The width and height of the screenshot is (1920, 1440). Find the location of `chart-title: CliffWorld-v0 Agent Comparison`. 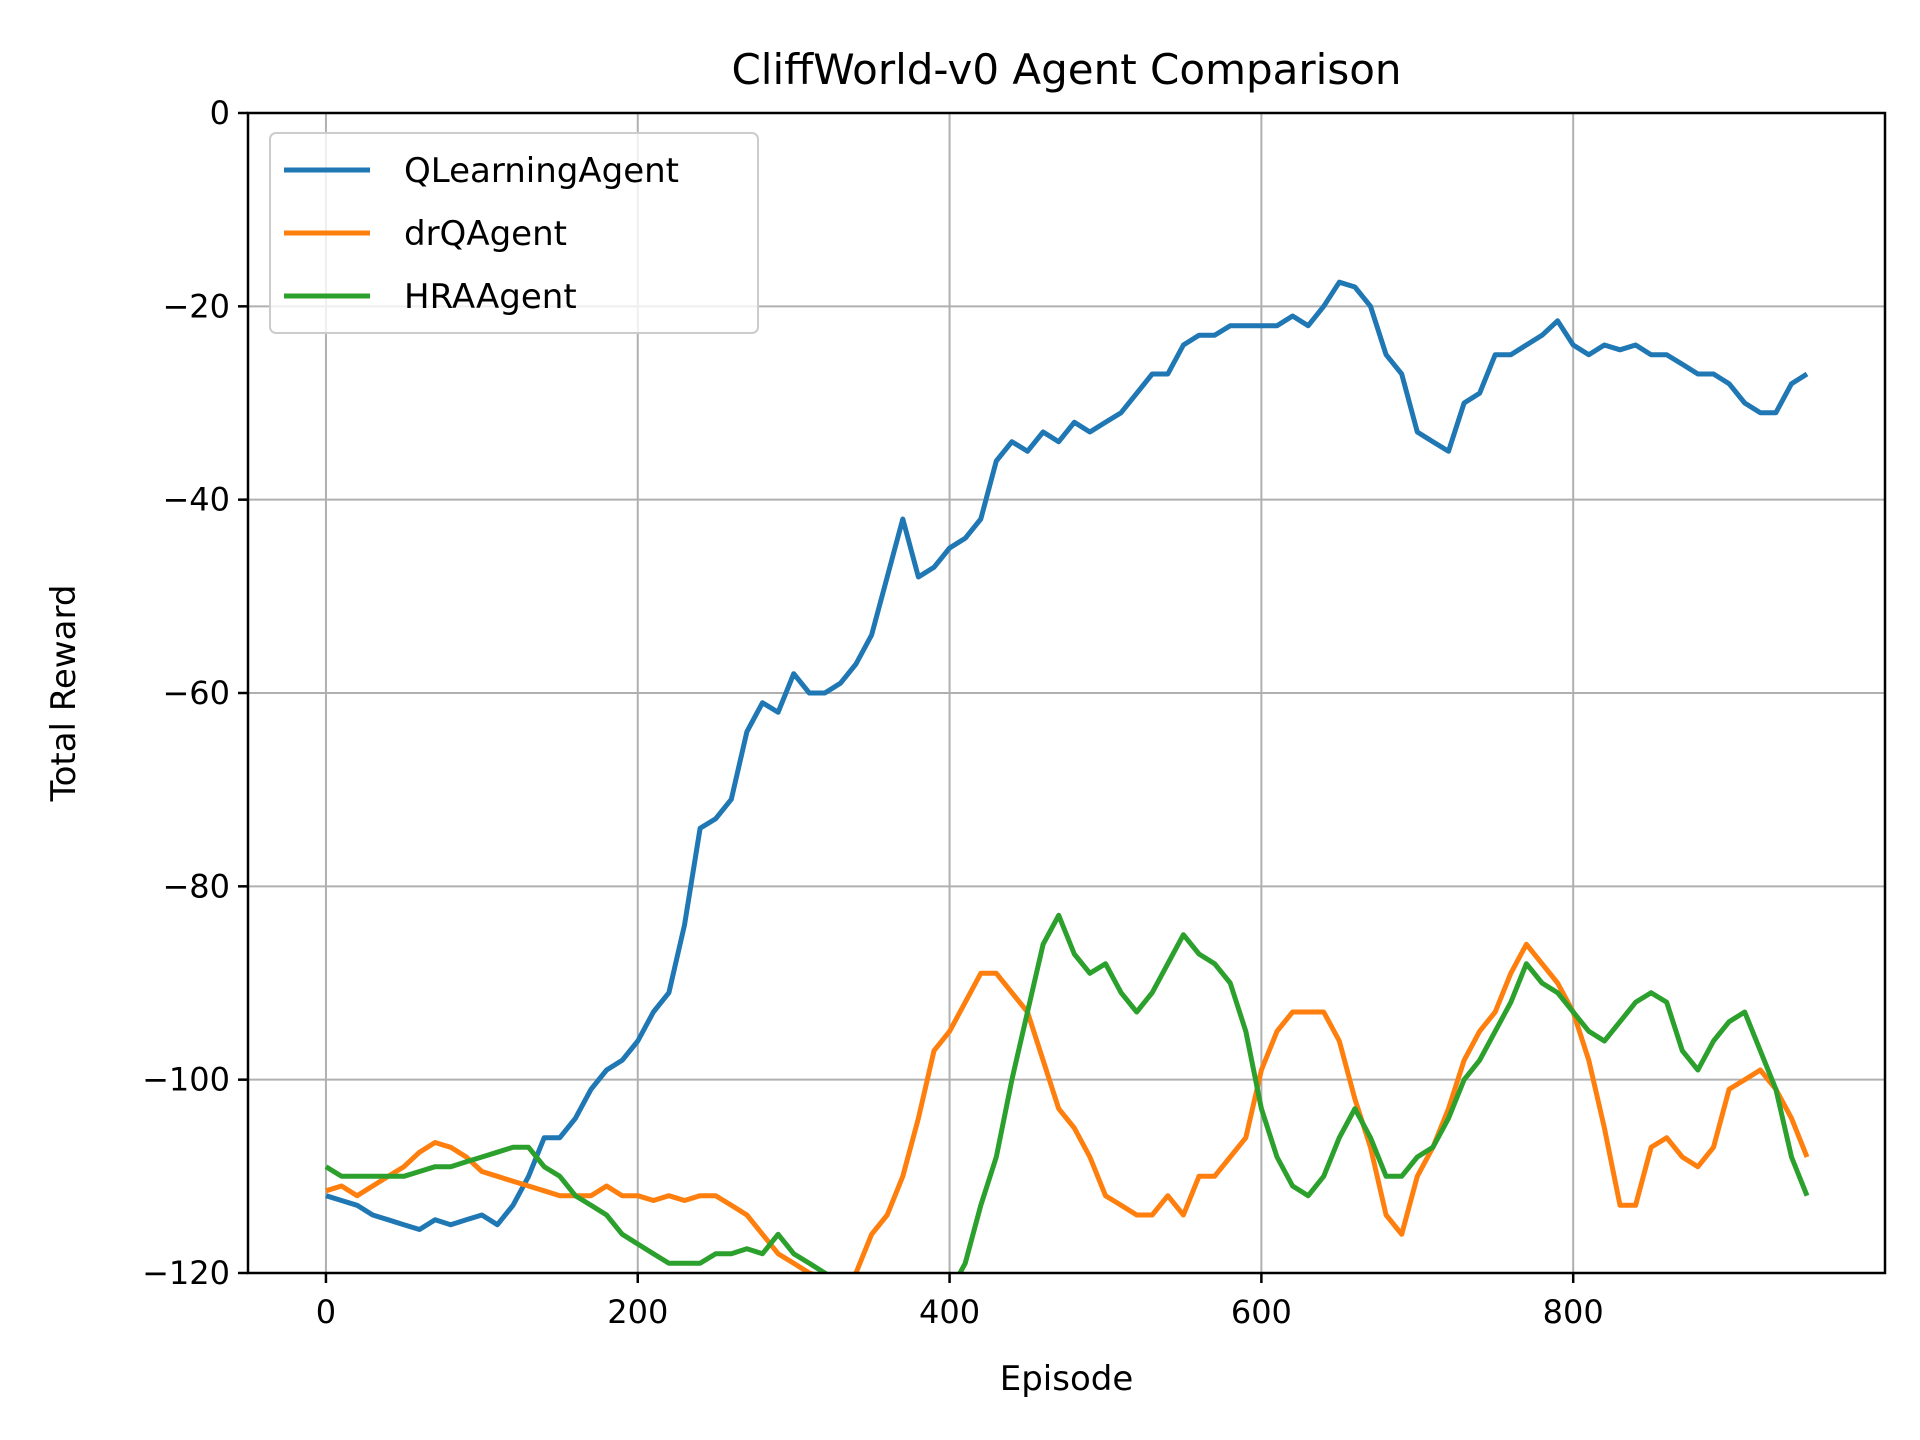

chart-title: CliffWorld-v0 Agent Comparison is located at coordinates (1066, 69).